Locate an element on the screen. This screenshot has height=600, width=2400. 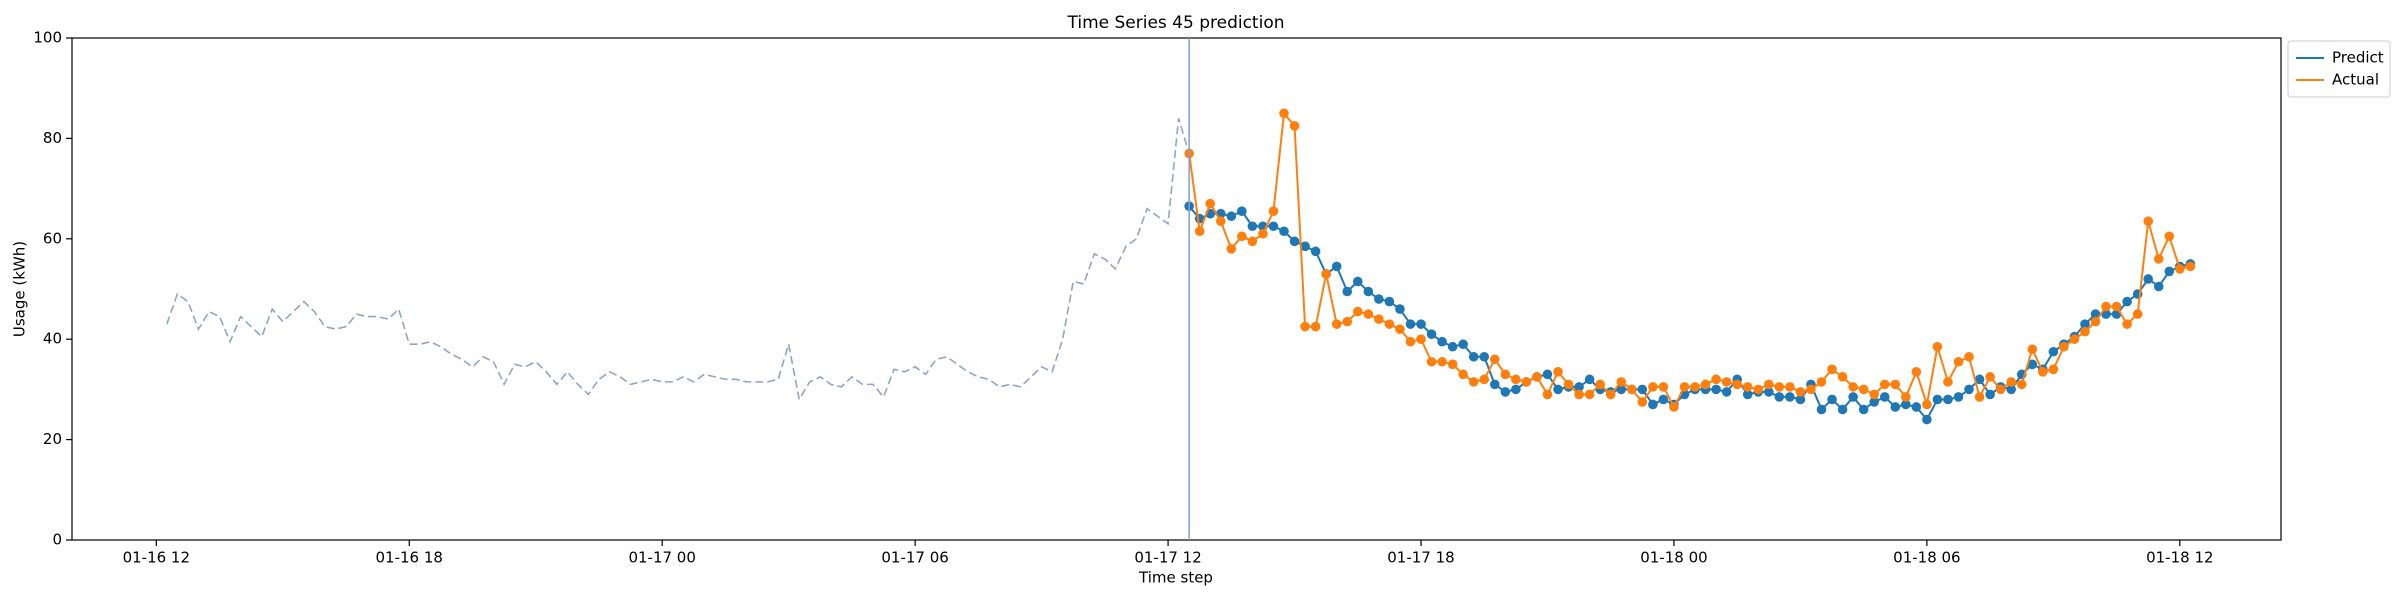
y-tick-label: 40 is located at coordinates (52, 339).